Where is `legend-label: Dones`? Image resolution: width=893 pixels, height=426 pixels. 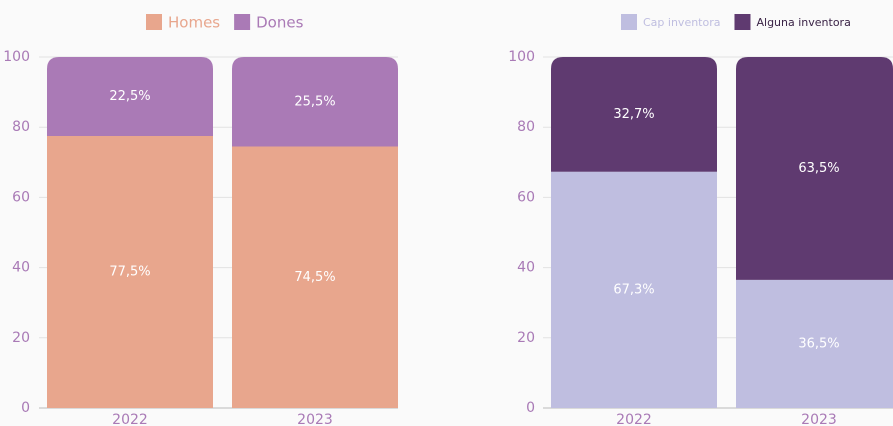
legend-label: Dones is located at coordinates (279, 23).